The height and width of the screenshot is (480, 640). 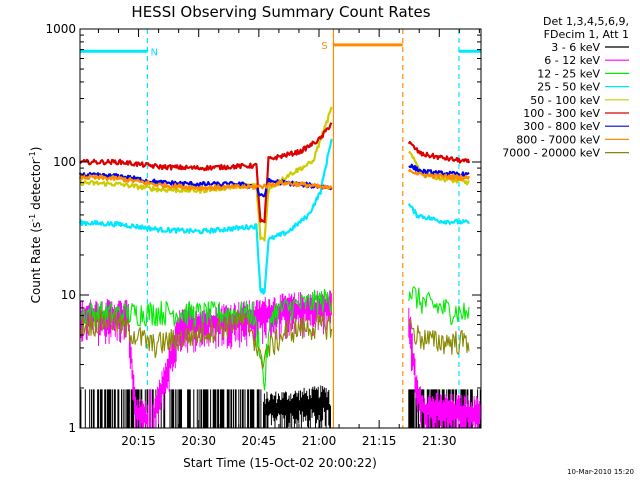 What do you see at coordinates (153, 52) in the screenshot?
I see `flag-label-n: N` at bounding box center [153, 52].